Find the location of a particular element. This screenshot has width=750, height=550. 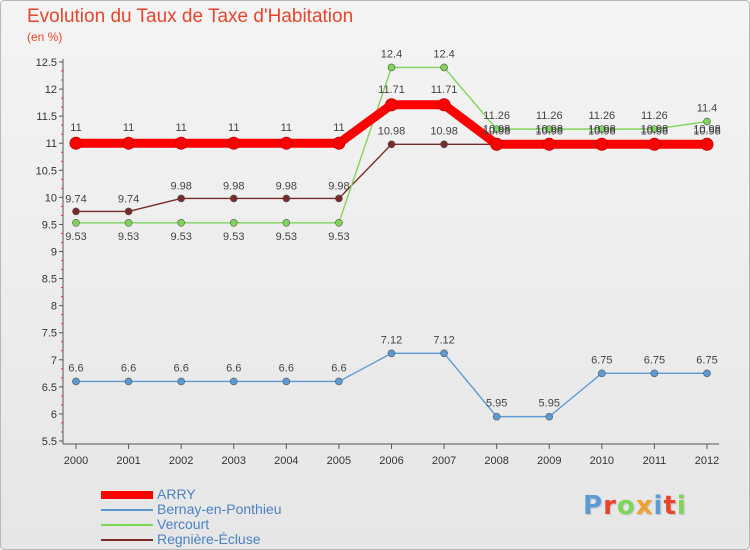

data-label-vercourt: 11.26 is located at coordinates (601, 116).